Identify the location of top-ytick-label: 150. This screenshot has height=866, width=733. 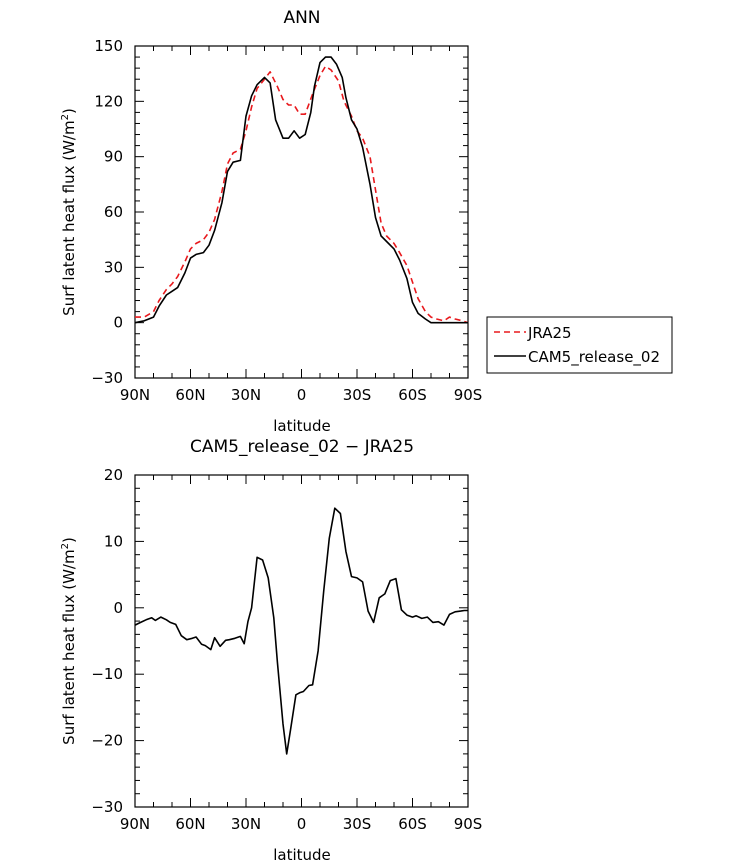
(108, 46).